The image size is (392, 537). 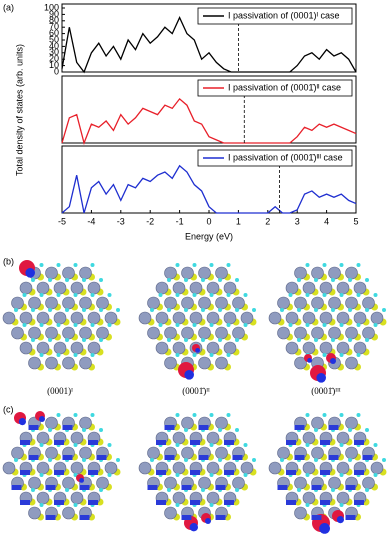 I want to click on legend-label: I passivation of (0001̄)ᴵᴵᴵ case, so click(x=285, y=157).